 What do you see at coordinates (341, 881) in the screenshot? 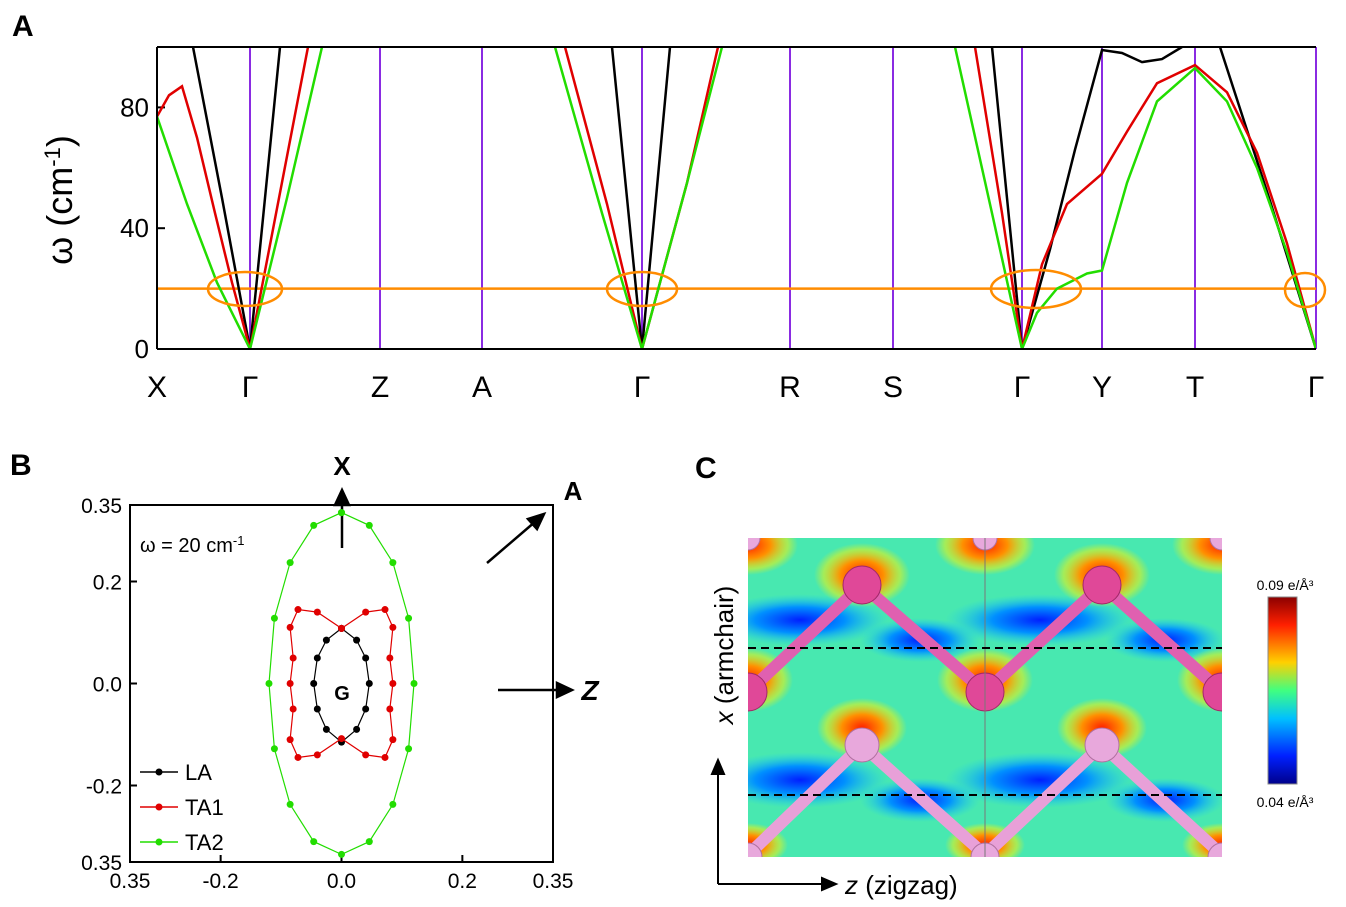
I see `x-tick-label: 0.0` at bounding box center [341, 881].